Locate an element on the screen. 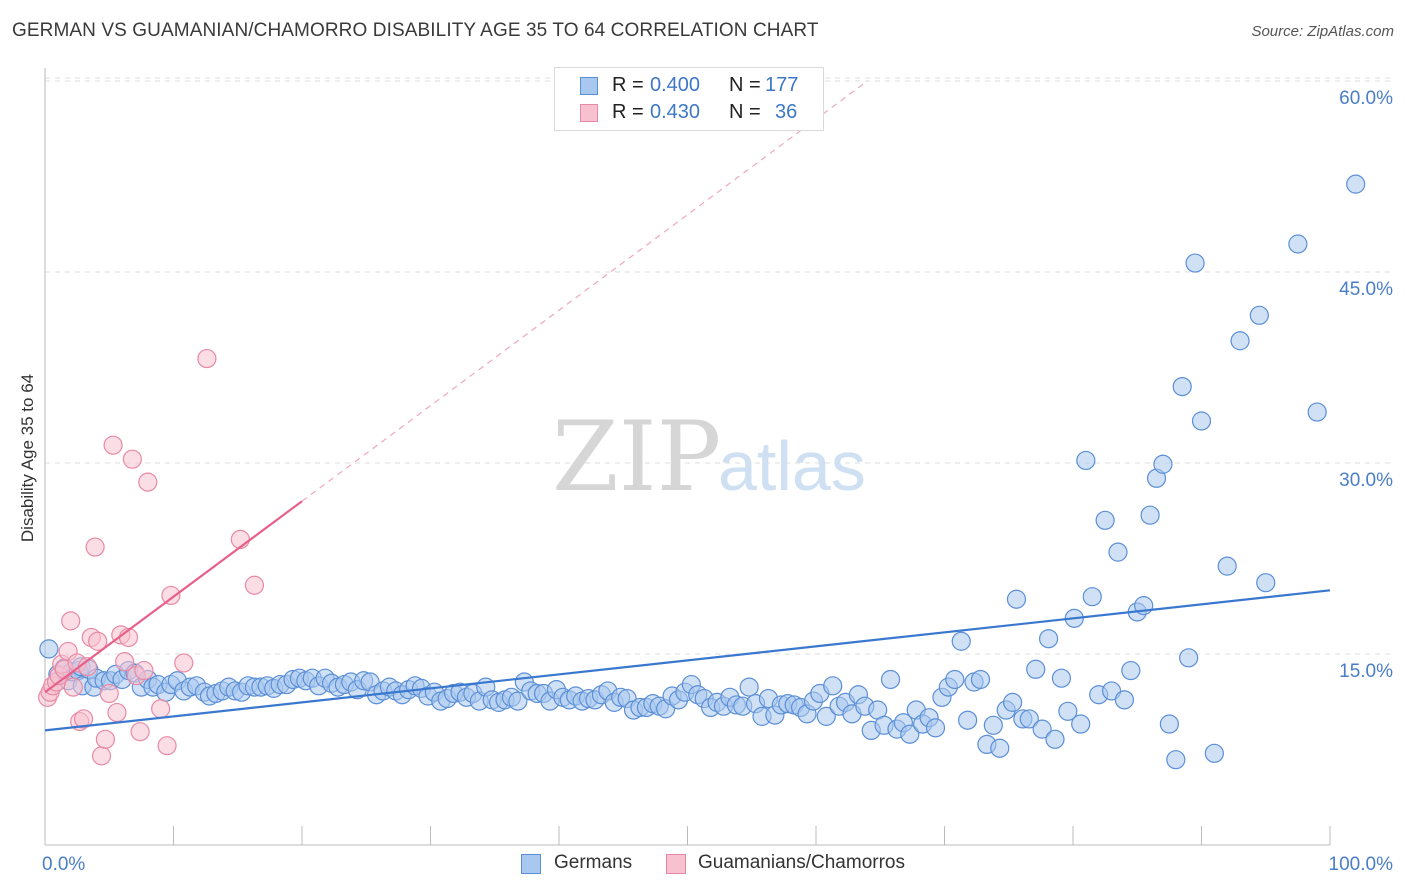  source-label: Source: ZipAtlas.com is located at coordinates (1322, 31).